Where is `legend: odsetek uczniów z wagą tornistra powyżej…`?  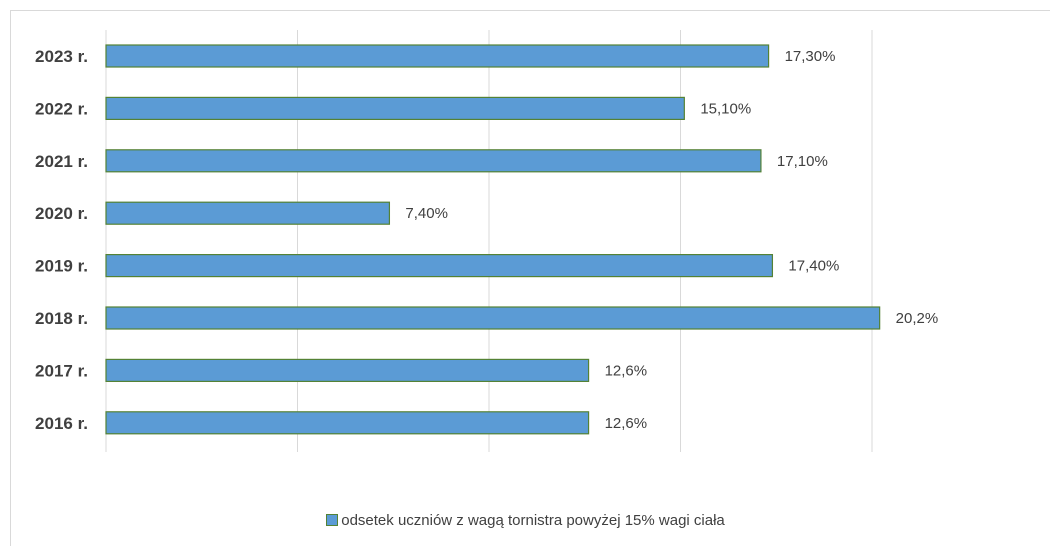
legend: odsetek uczniów z wagą tornistra powyżej… is located at coordinates (525, 520).